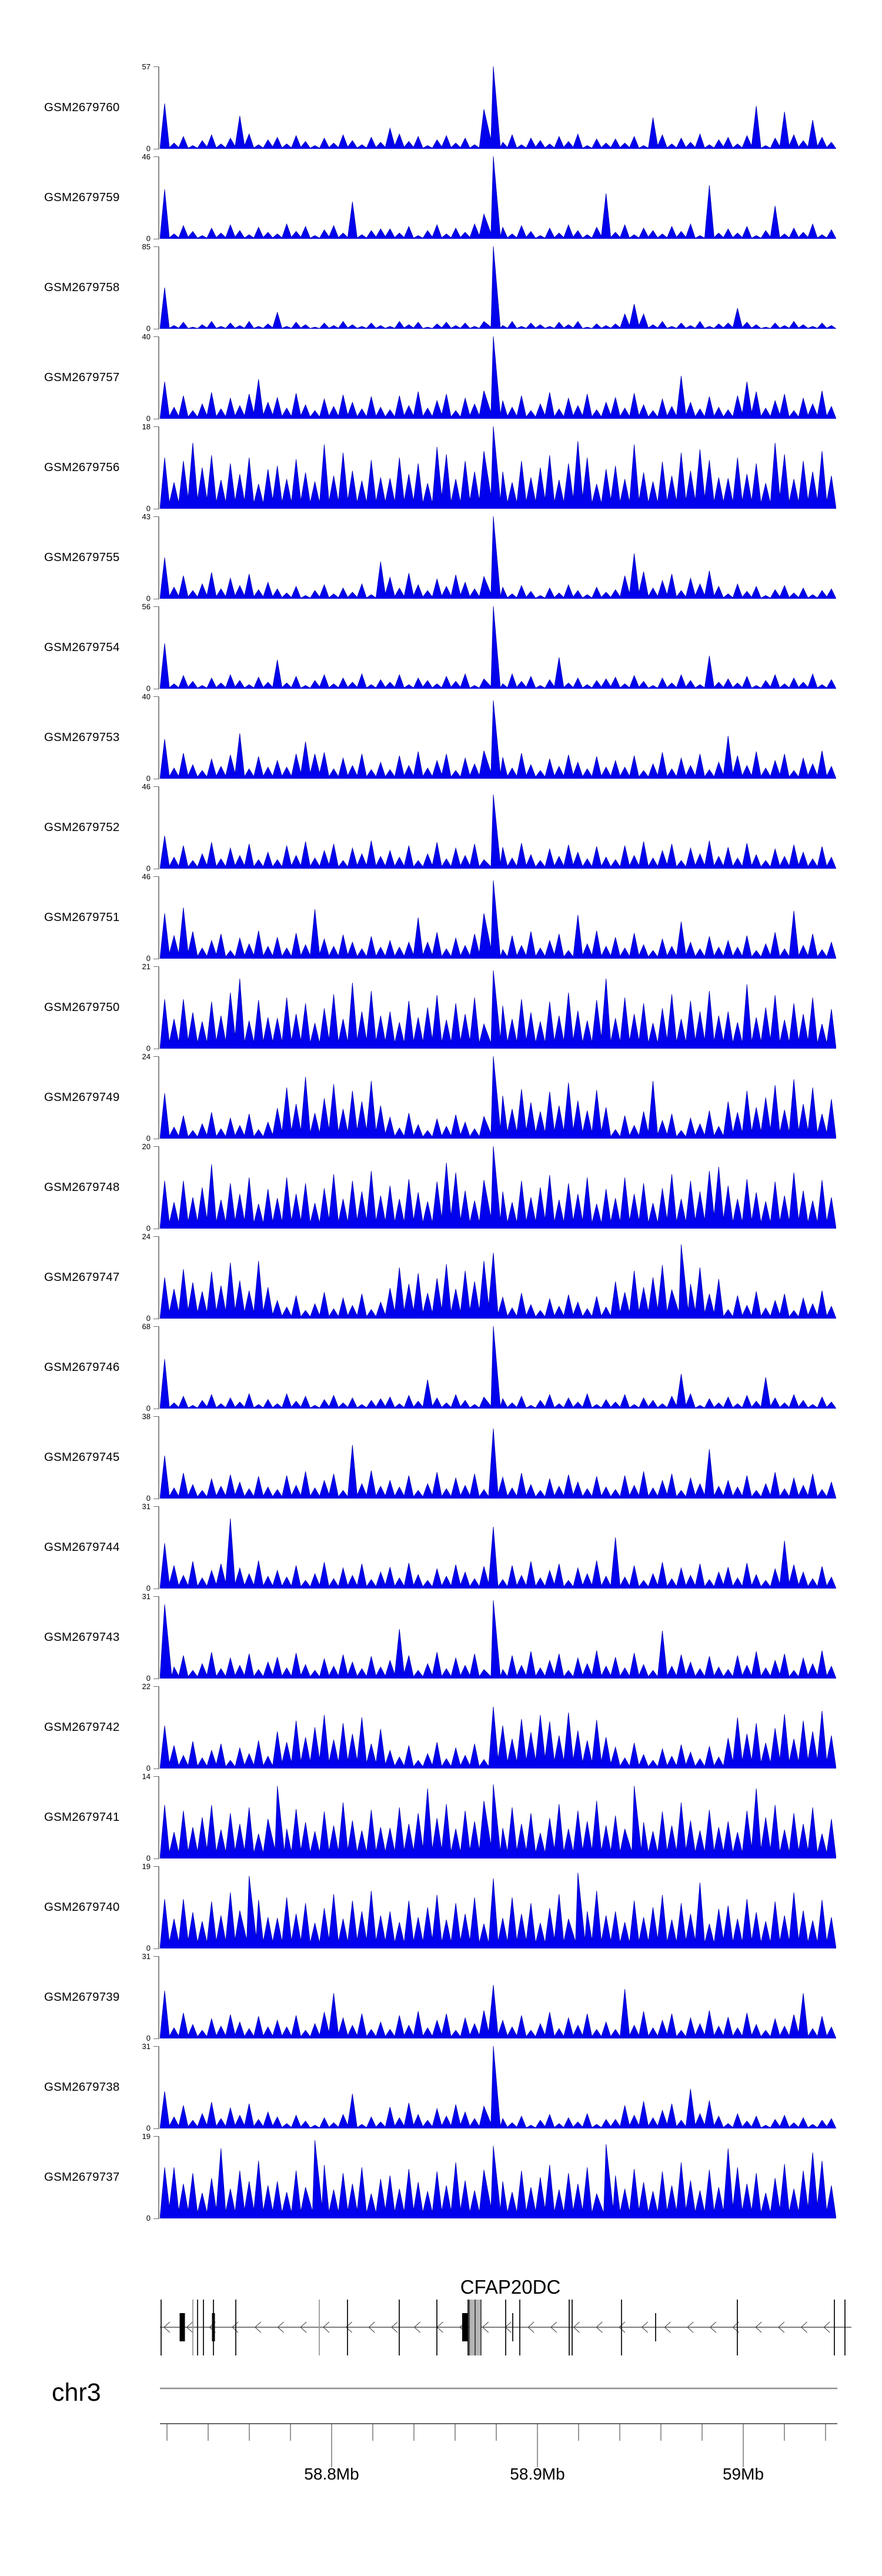 The height and width of the screenshot is (2576, 882). Describe the element at coordinates (82, 287) in the screenshot. I see `track-label: GSM2679758` at that location.